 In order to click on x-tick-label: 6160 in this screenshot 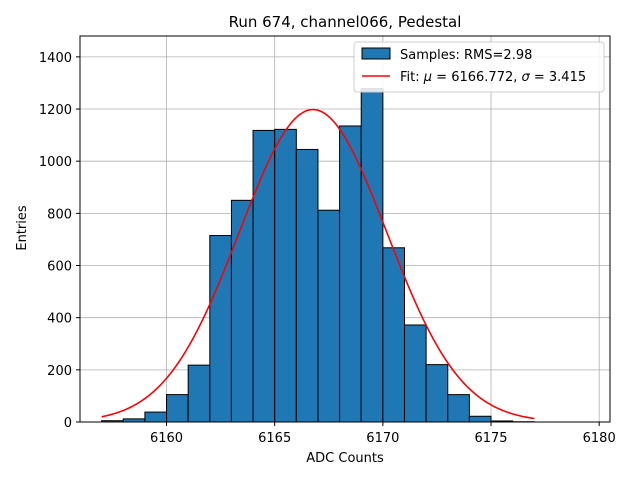, I will do `click(166, 438)`.